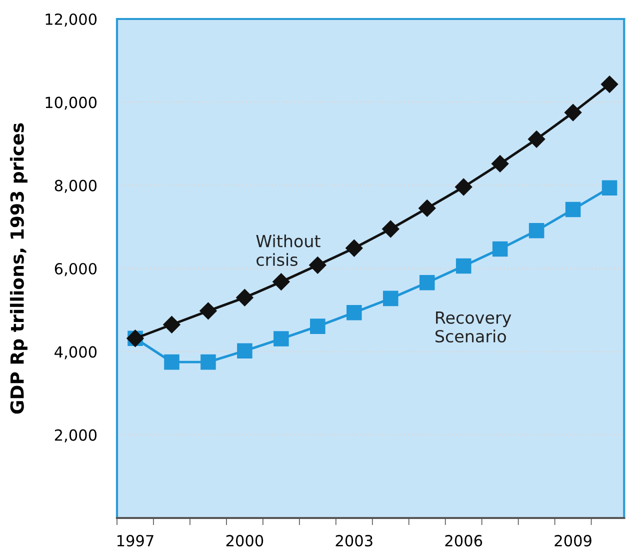 The image size is (626, 559). I want to click on series-label: Recovery Scenario, so click(474, 327).